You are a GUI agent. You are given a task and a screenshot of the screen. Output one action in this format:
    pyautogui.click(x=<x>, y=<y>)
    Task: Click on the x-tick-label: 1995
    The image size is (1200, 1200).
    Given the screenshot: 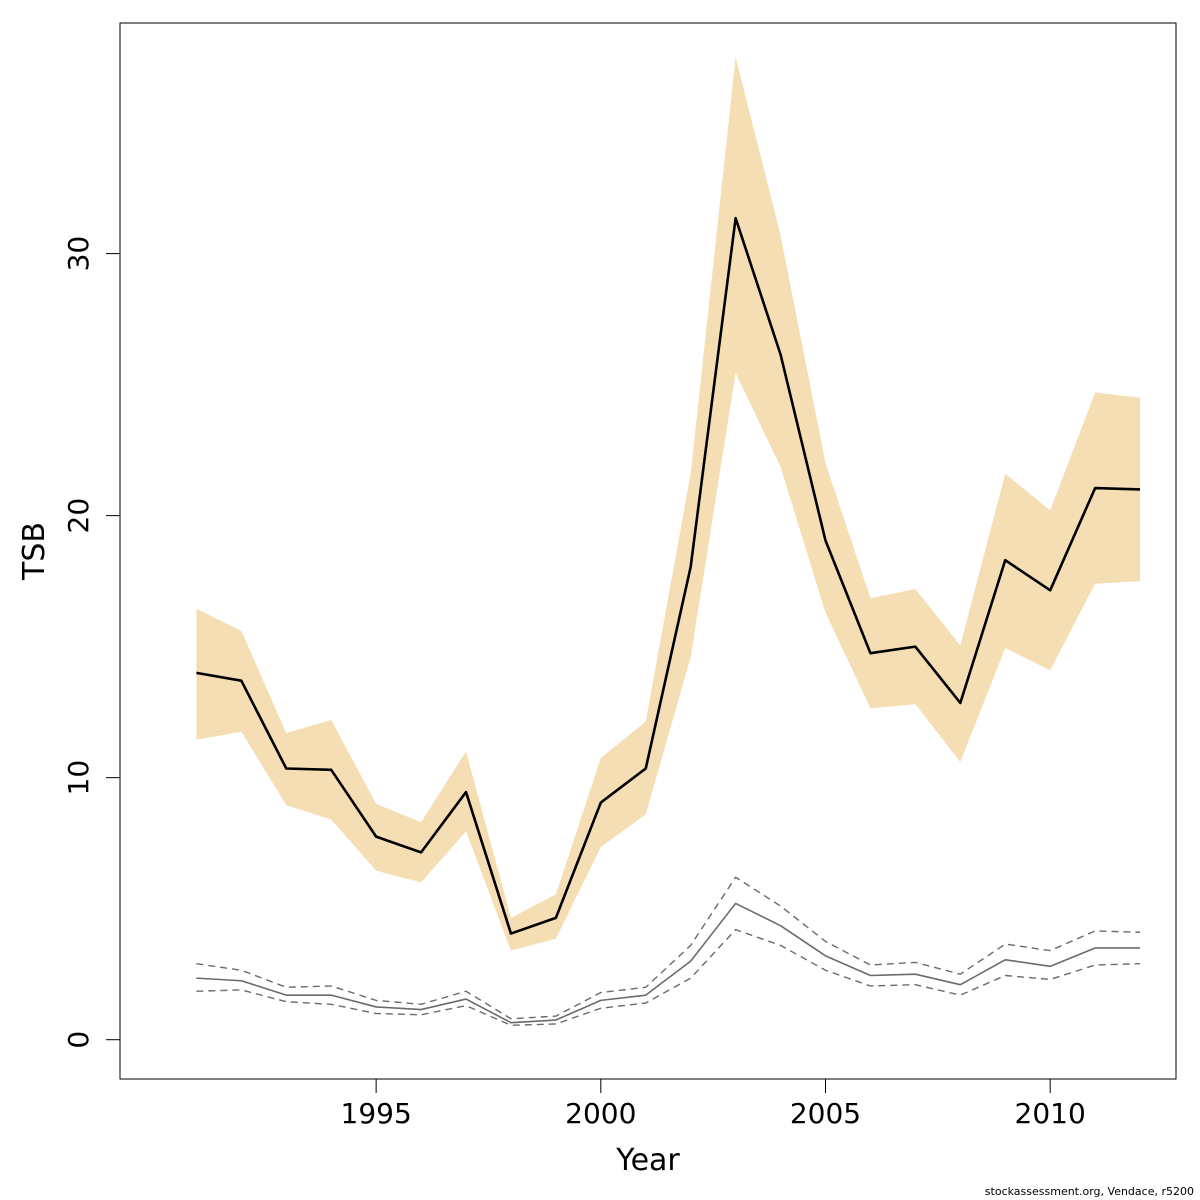 What is the action you would take?
    pyautogui.click(x=376, y=1113)
    